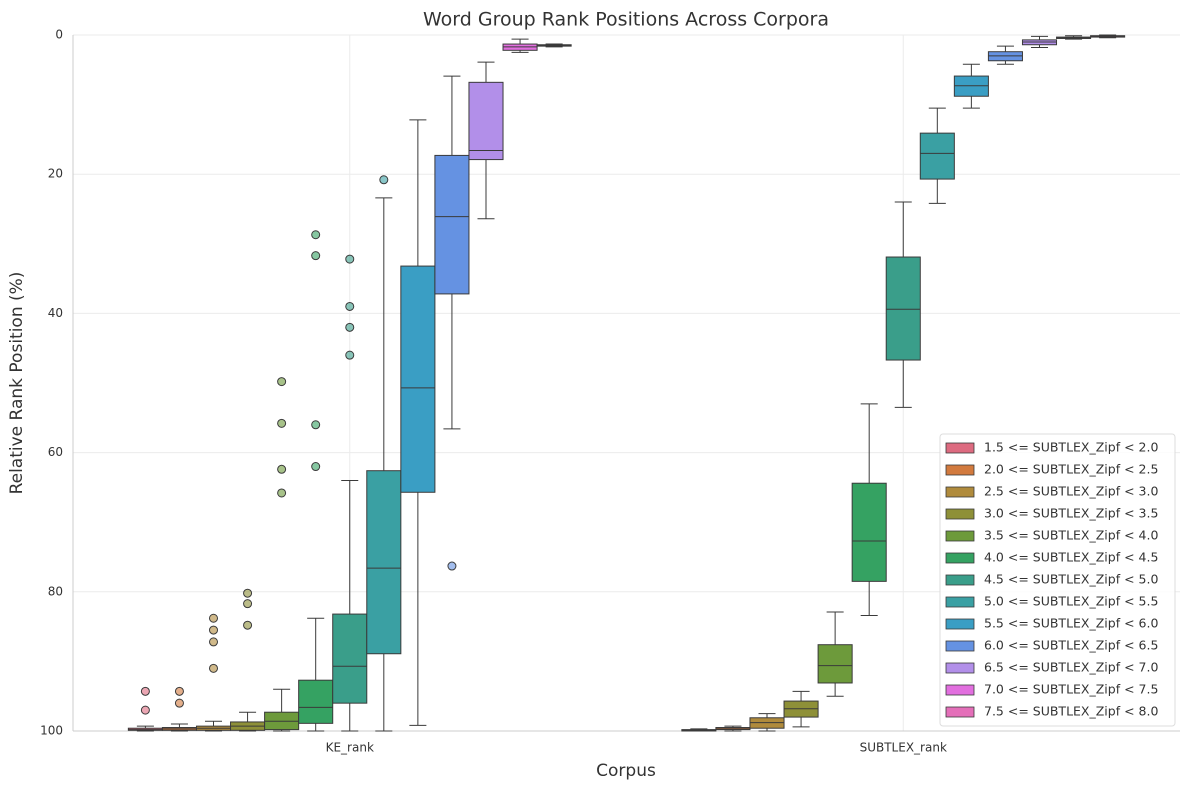 Image resolution: width=1189 pixels, height=790 pixels. What do you see at coordinates (1071, 513) in the screenshot?
I see `legend-label: 3.0 <= SUBTLEX_Zipf < 3.5` at bounding box center [1071, 513].